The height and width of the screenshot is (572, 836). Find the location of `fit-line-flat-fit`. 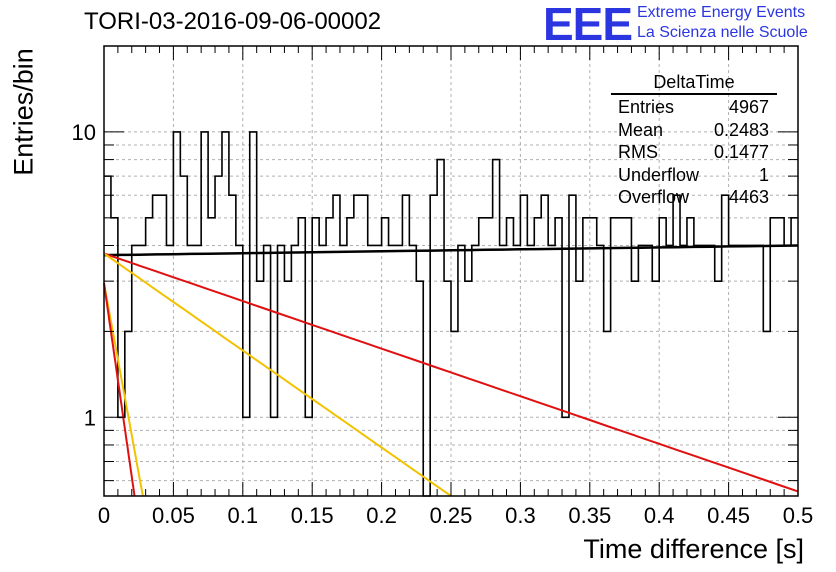

fit-line-flat-fit is located at coordinates (451, 250).